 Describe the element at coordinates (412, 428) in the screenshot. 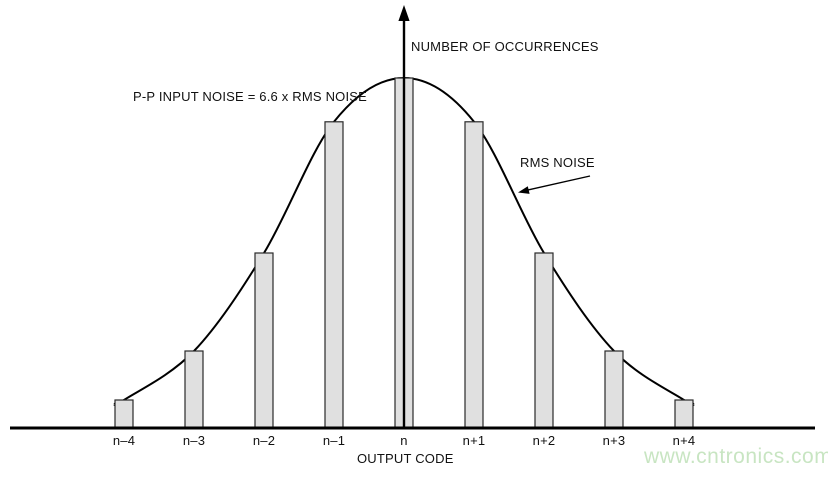

I see `x-axis-line` at that location.